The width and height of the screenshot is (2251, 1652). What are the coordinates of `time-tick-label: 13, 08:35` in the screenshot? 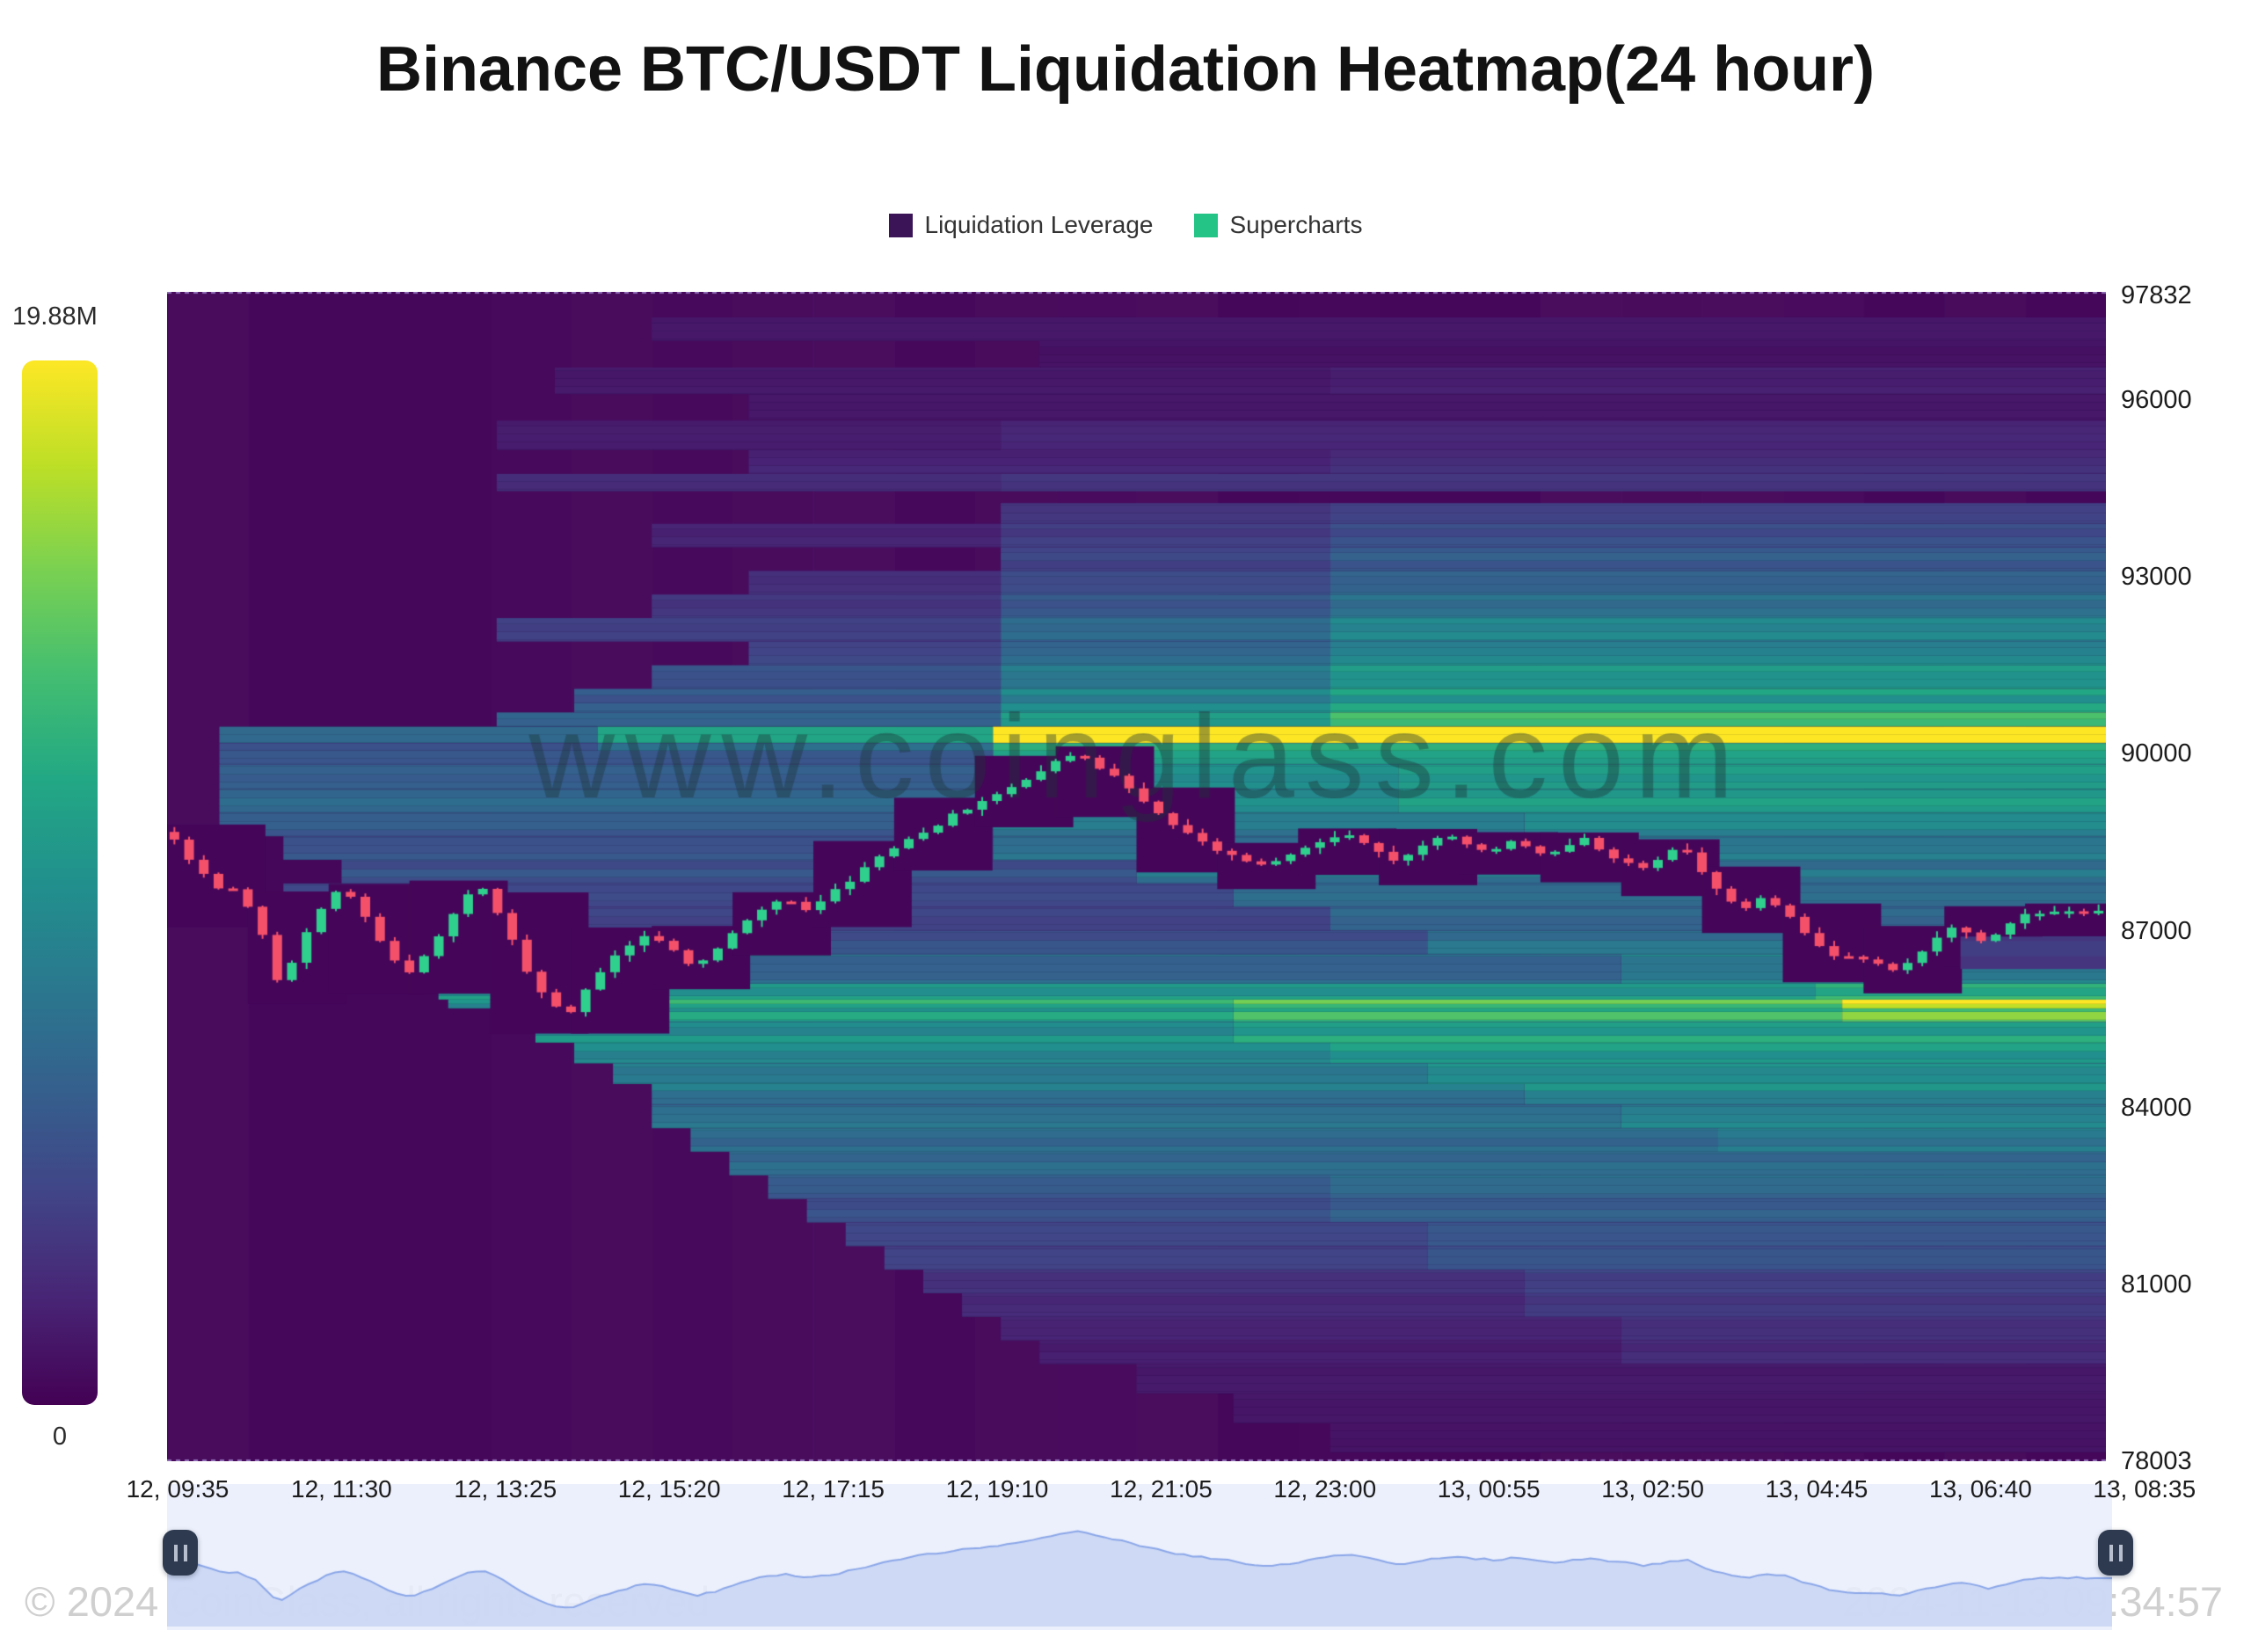 It's located at (2144, 1489).